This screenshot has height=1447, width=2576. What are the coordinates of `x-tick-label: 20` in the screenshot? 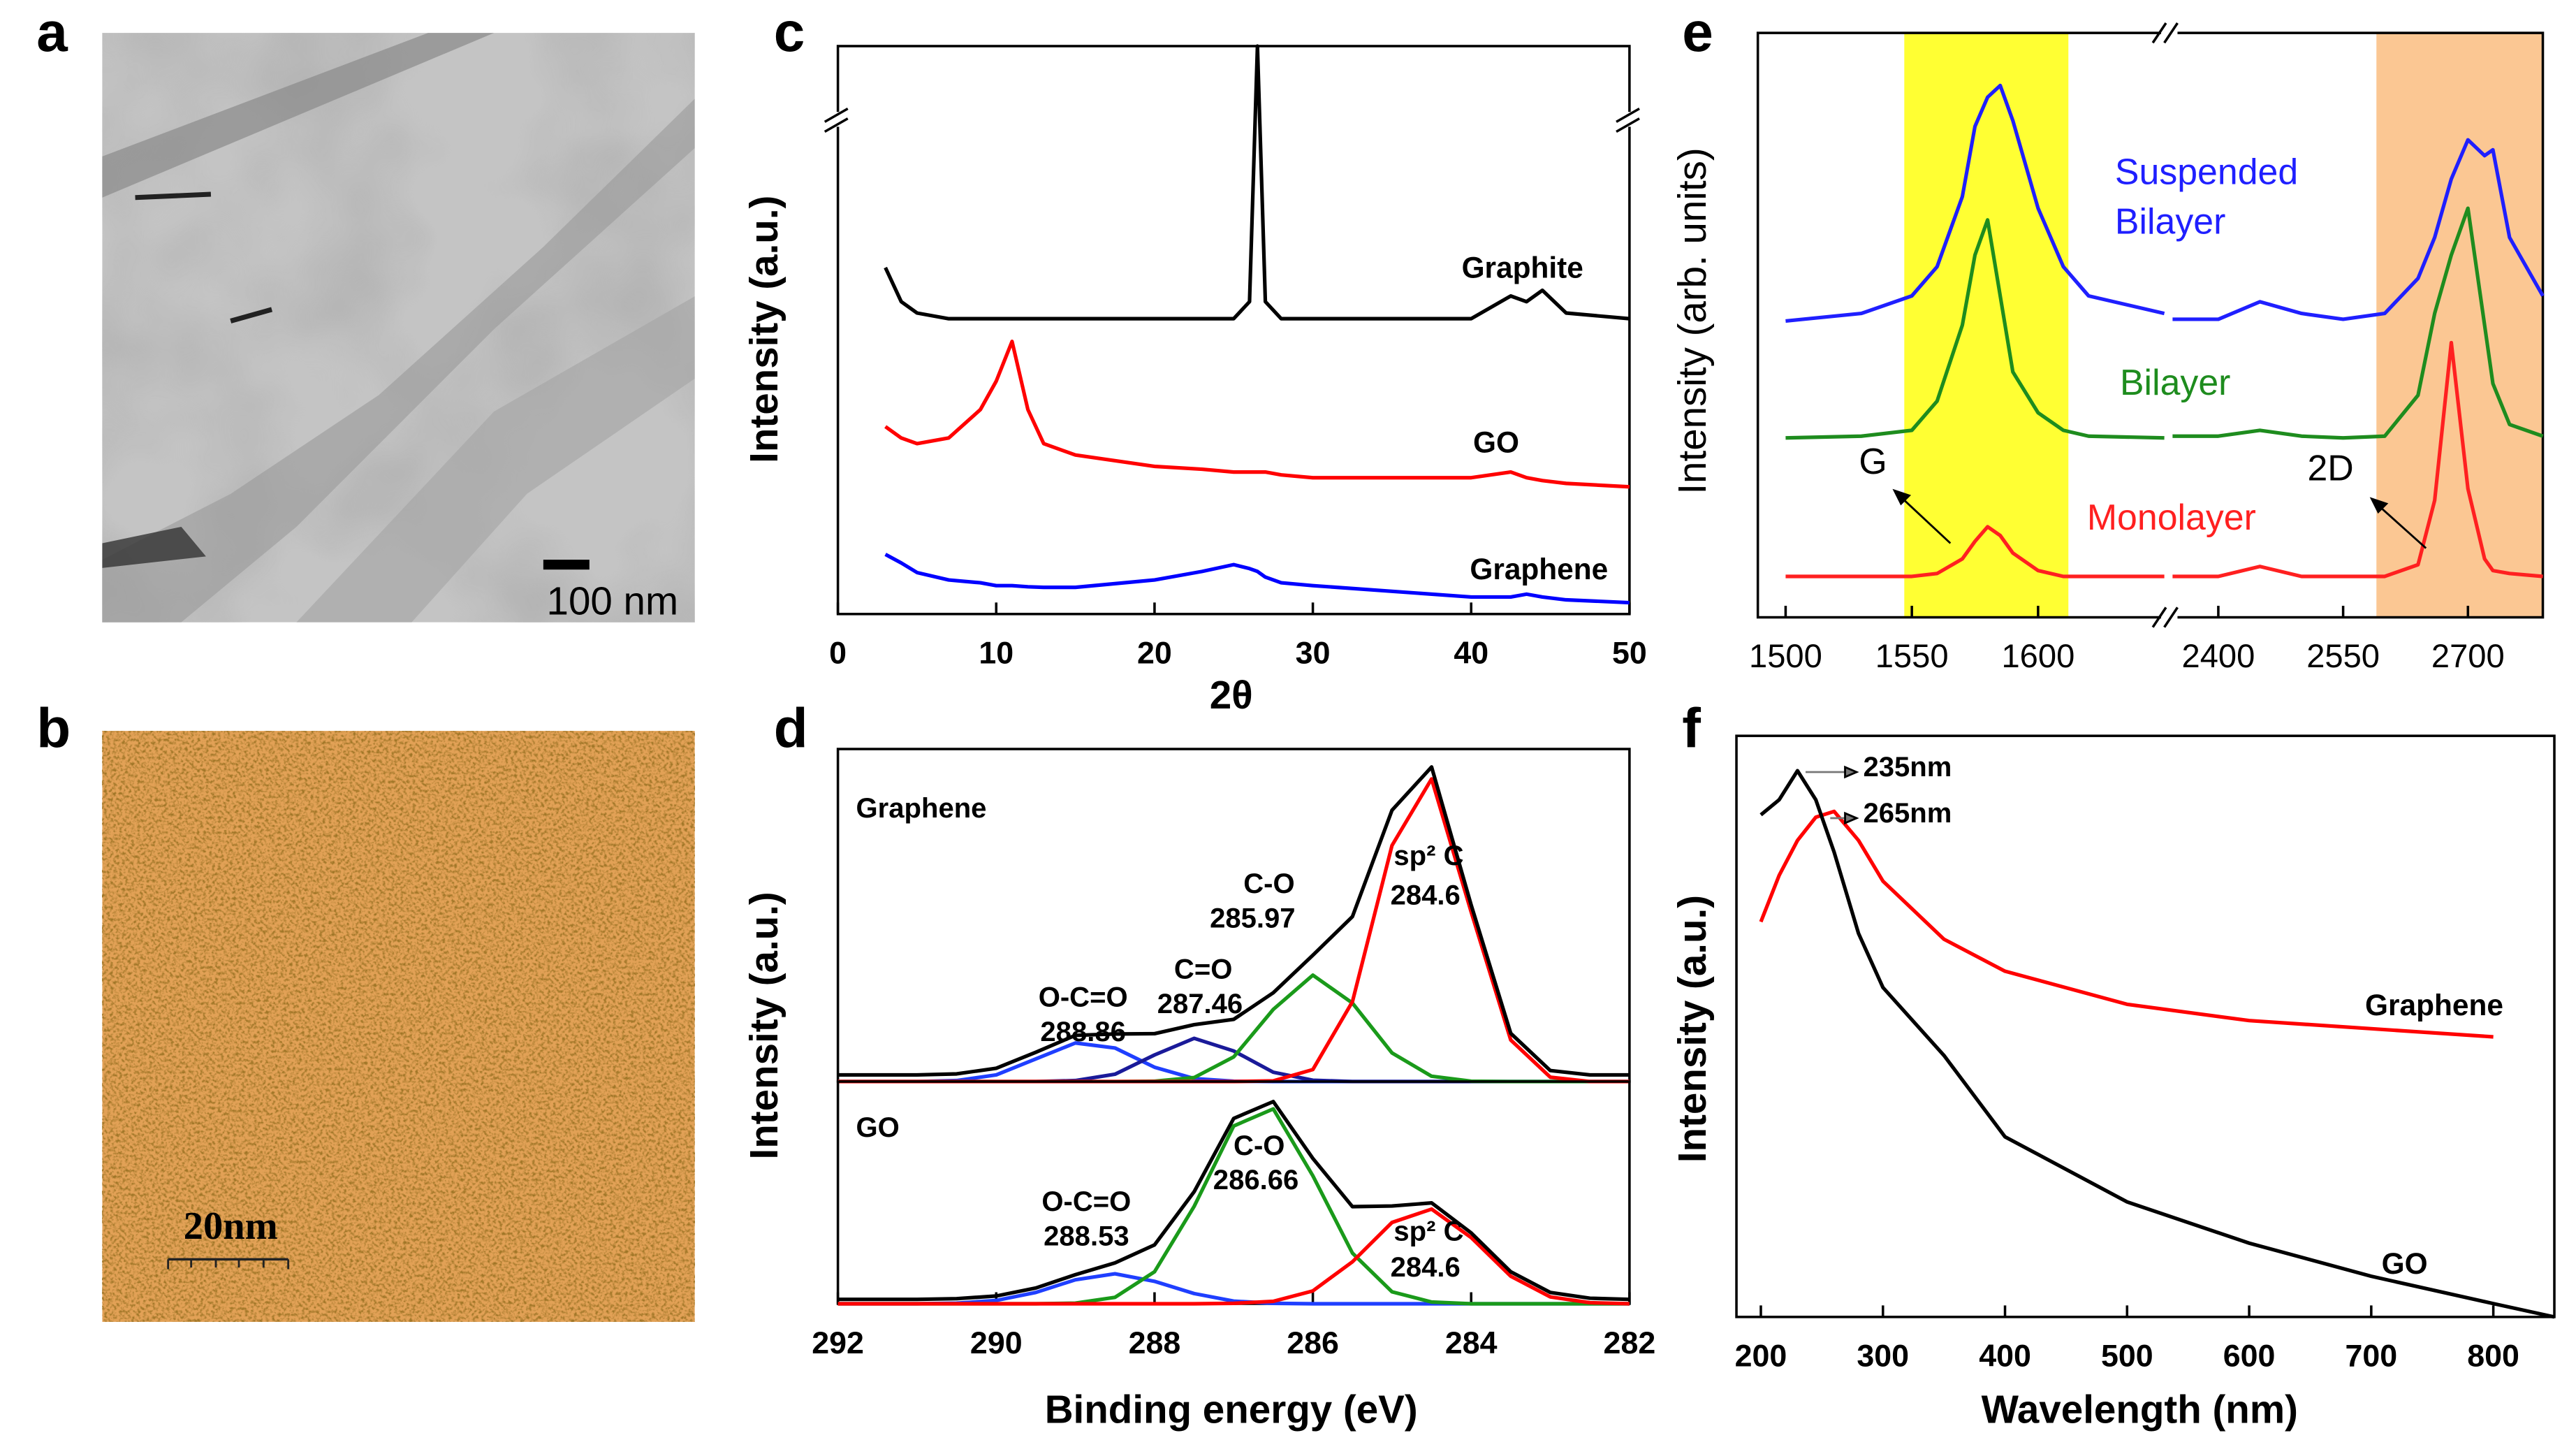 It's located at (1154, 654).